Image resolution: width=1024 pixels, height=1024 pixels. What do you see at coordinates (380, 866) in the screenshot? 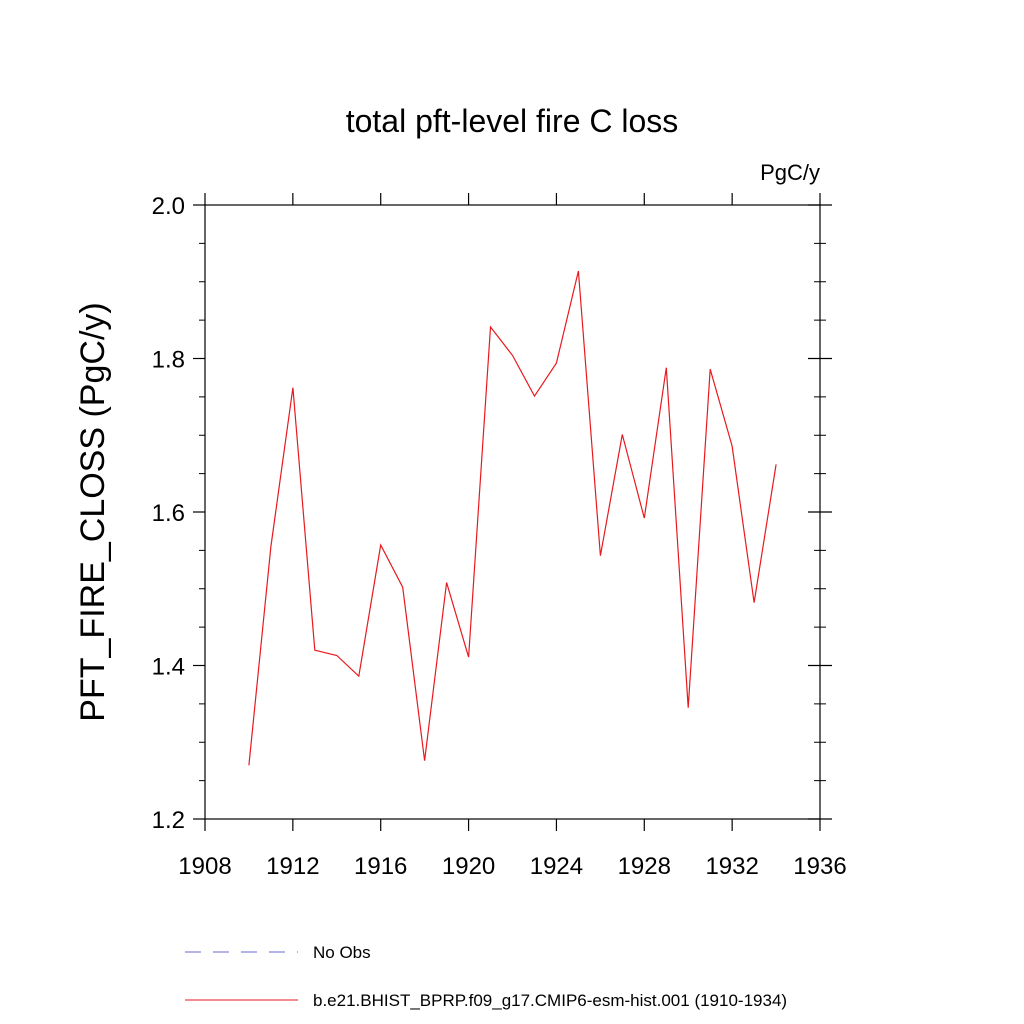
I see `x-tick-label: 1916` at bounding box center [380, 866].